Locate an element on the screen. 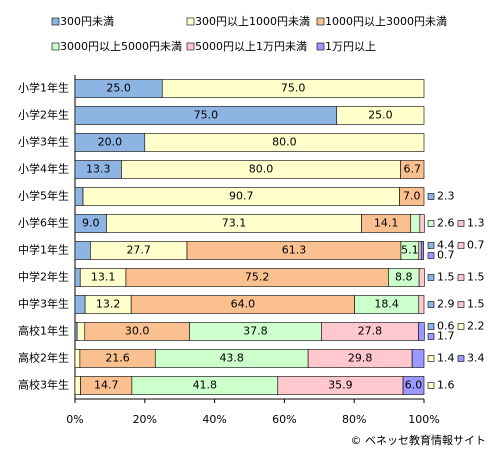 The height and width of the screenshot is (455, 490). data-label: 64.0 is located at coordinates (243, 304).